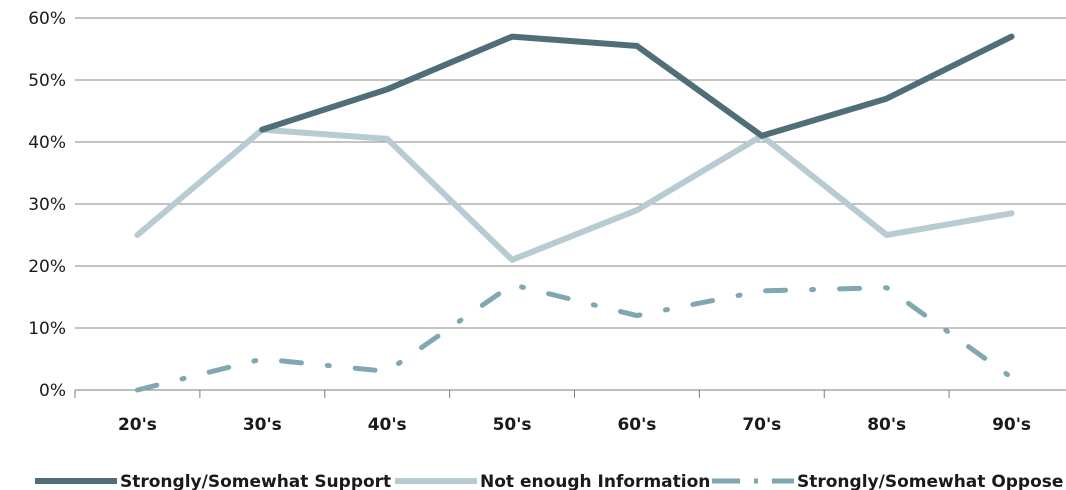 Image resolution: width=1066 pixels, height=490 pixels. I want to click on x-axis: 20's 30's 40's 50's 60's 70's 80's 90's, so click(552, 412).